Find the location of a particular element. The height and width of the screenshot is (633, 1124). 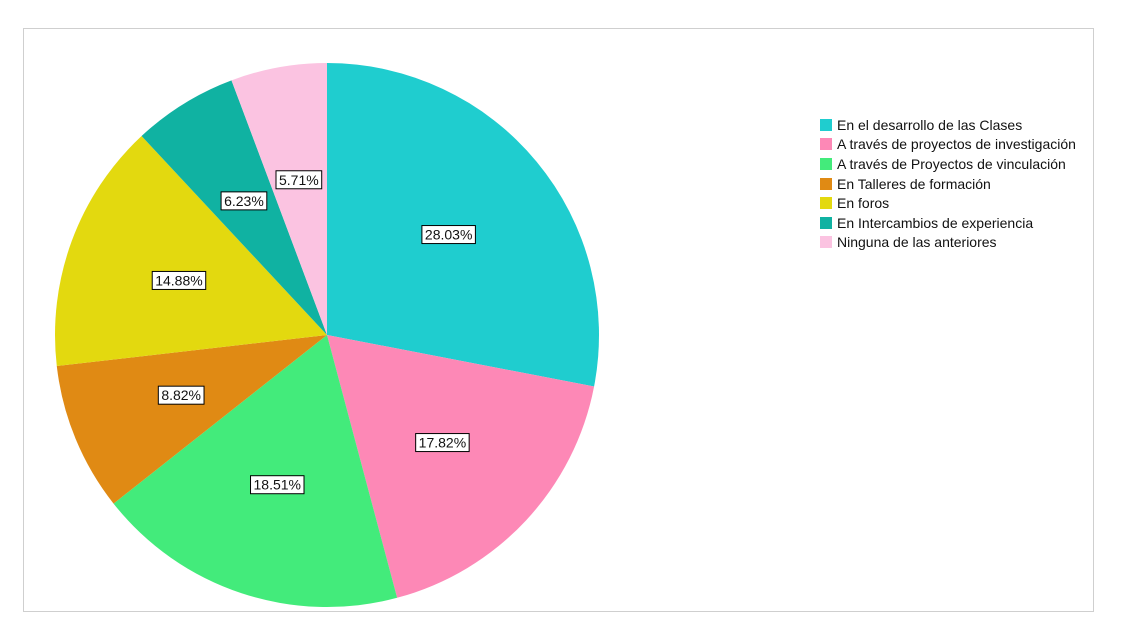

slice-value-label: 18.51% is located at coordinates (277, 485).